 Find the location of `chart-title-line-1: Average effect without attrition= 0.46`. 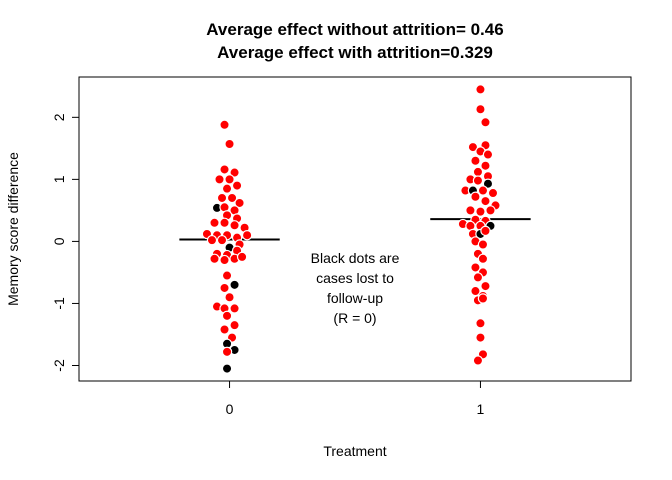

chart-title-line-1: Average effect without attrition= 0.46 is located at coordinates (354, 29).